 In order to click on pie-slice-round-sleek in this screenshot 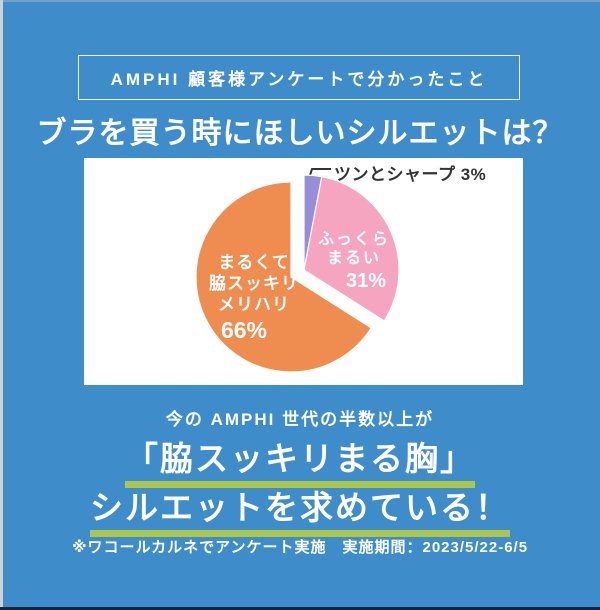, I will do `click(284, 277)`.